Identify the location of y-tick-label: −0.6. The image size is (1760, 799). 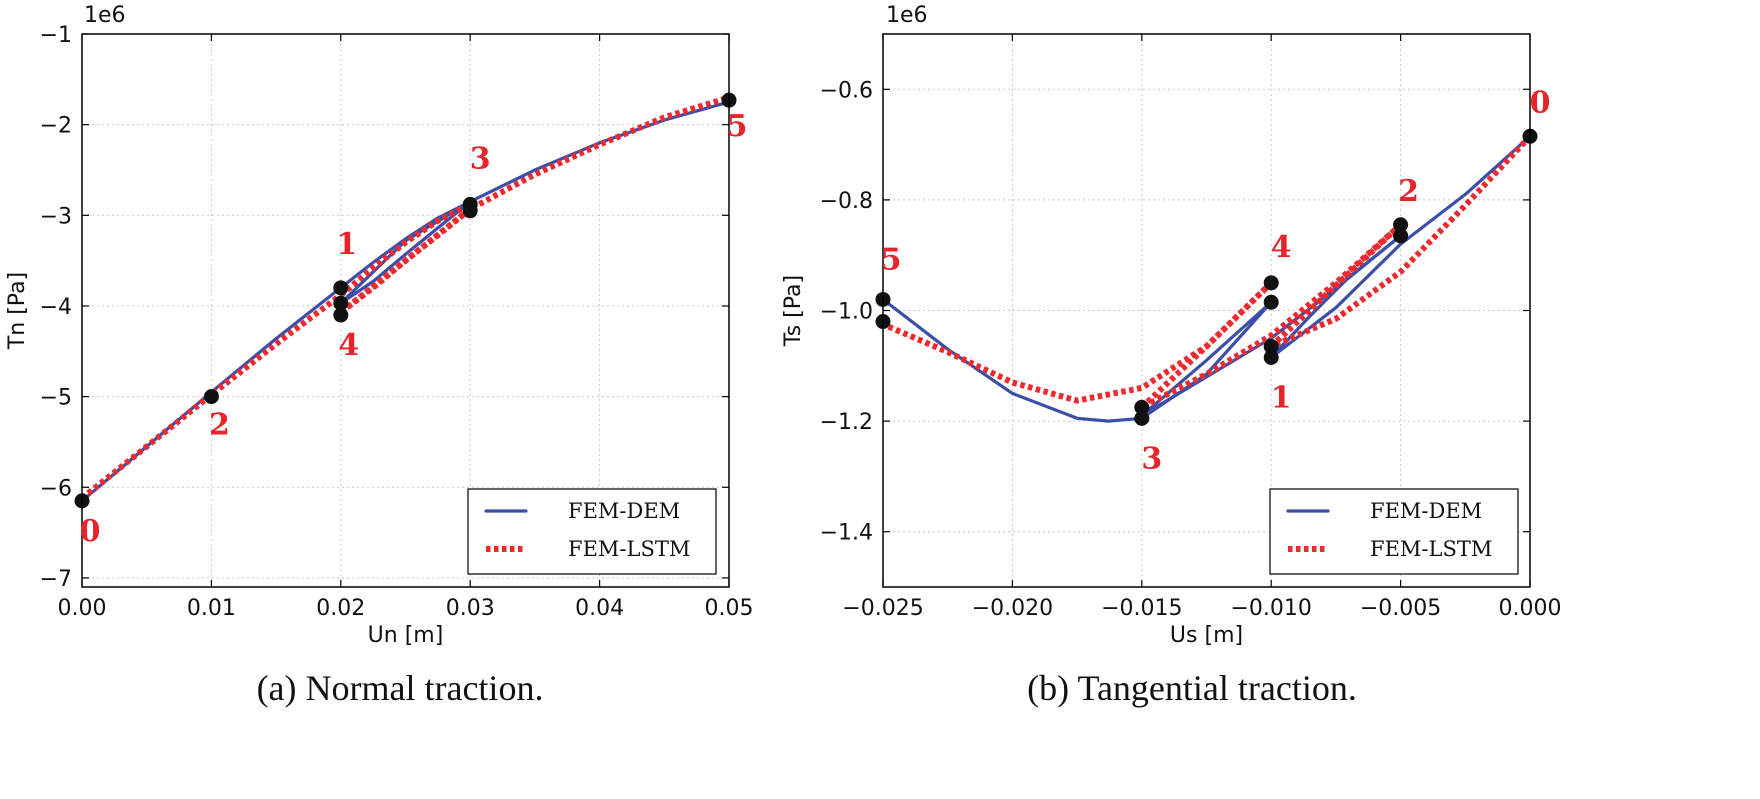
(846, 90).